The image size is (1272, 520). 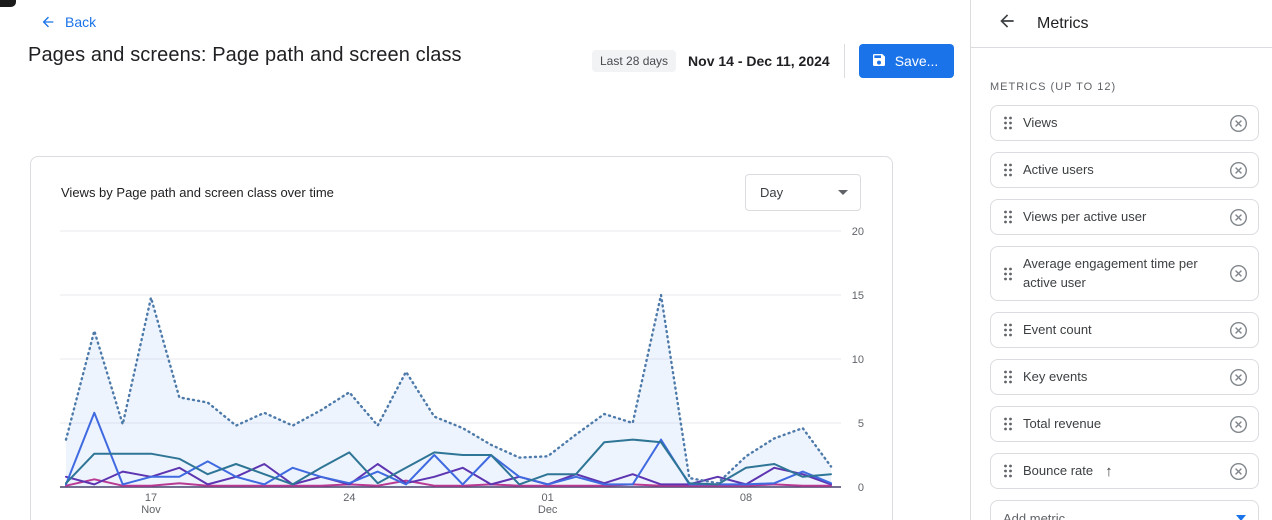 I want to click on screen-corner-artifact, so click(x=8, y=3).